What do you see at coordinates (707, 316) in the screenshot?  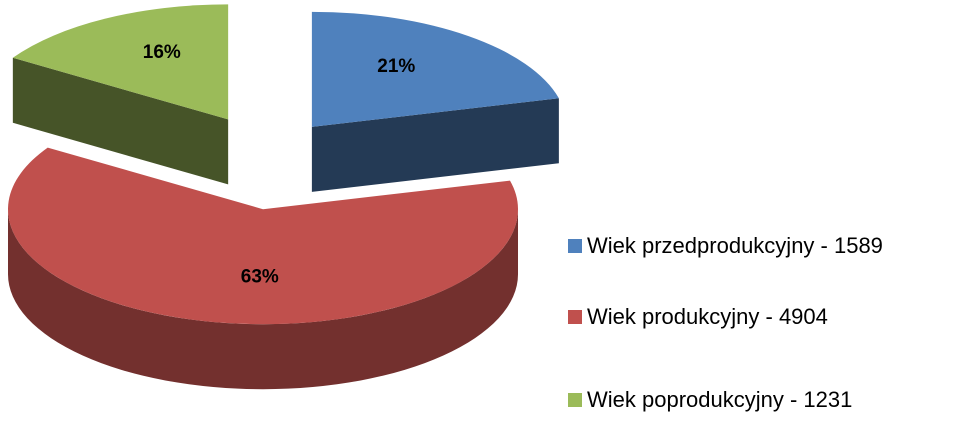 I see `legend-label: Wiek produkcyjny - 4904` at bounding box center [707, 316].